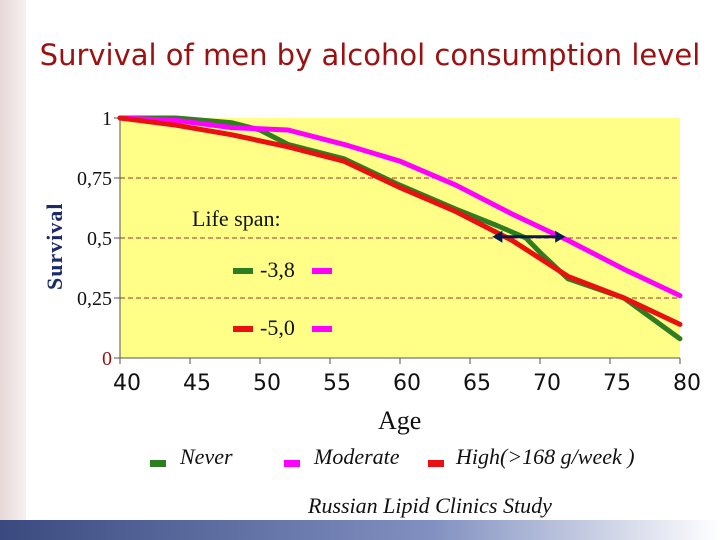  Describe the element at coordinates (277, 269) in the screenshot. I see `annotation-value-never: -3,8` at that location.